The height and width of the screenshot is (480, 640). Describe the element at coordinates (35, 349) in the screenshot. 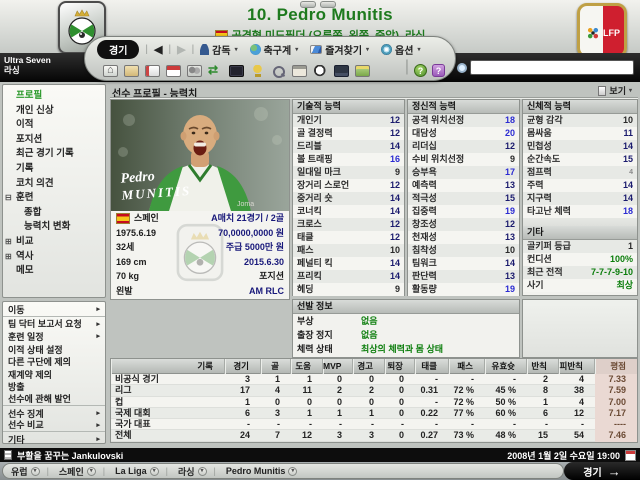

I see `sidebar-action-item: 이적 상태 설정` at that location.